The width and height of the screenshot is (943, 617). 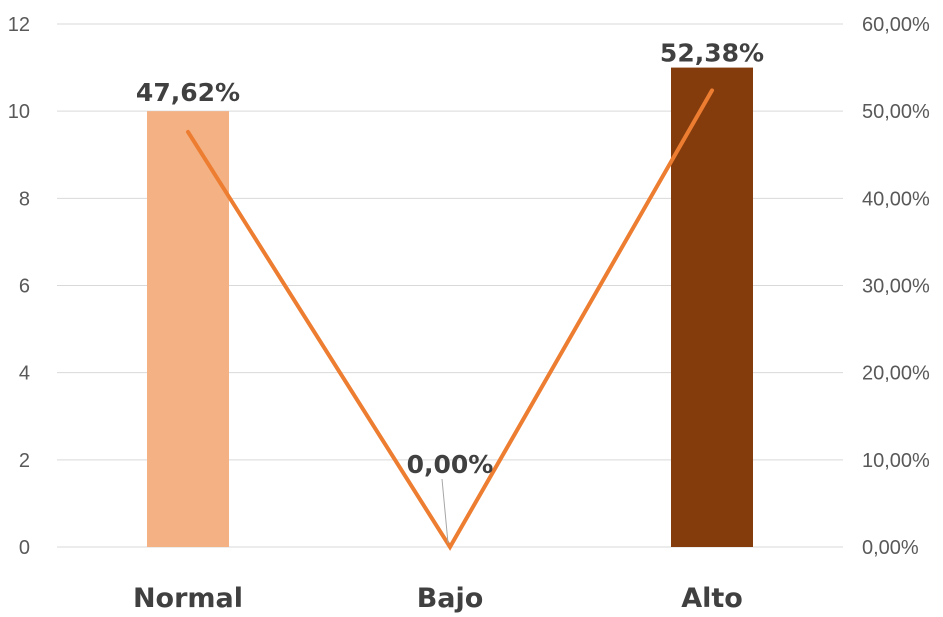 What do you see at coordinates (896, 199) in the screenshot?
I see `right-tick-label: 40,00%` at bounding box center [896, 199].